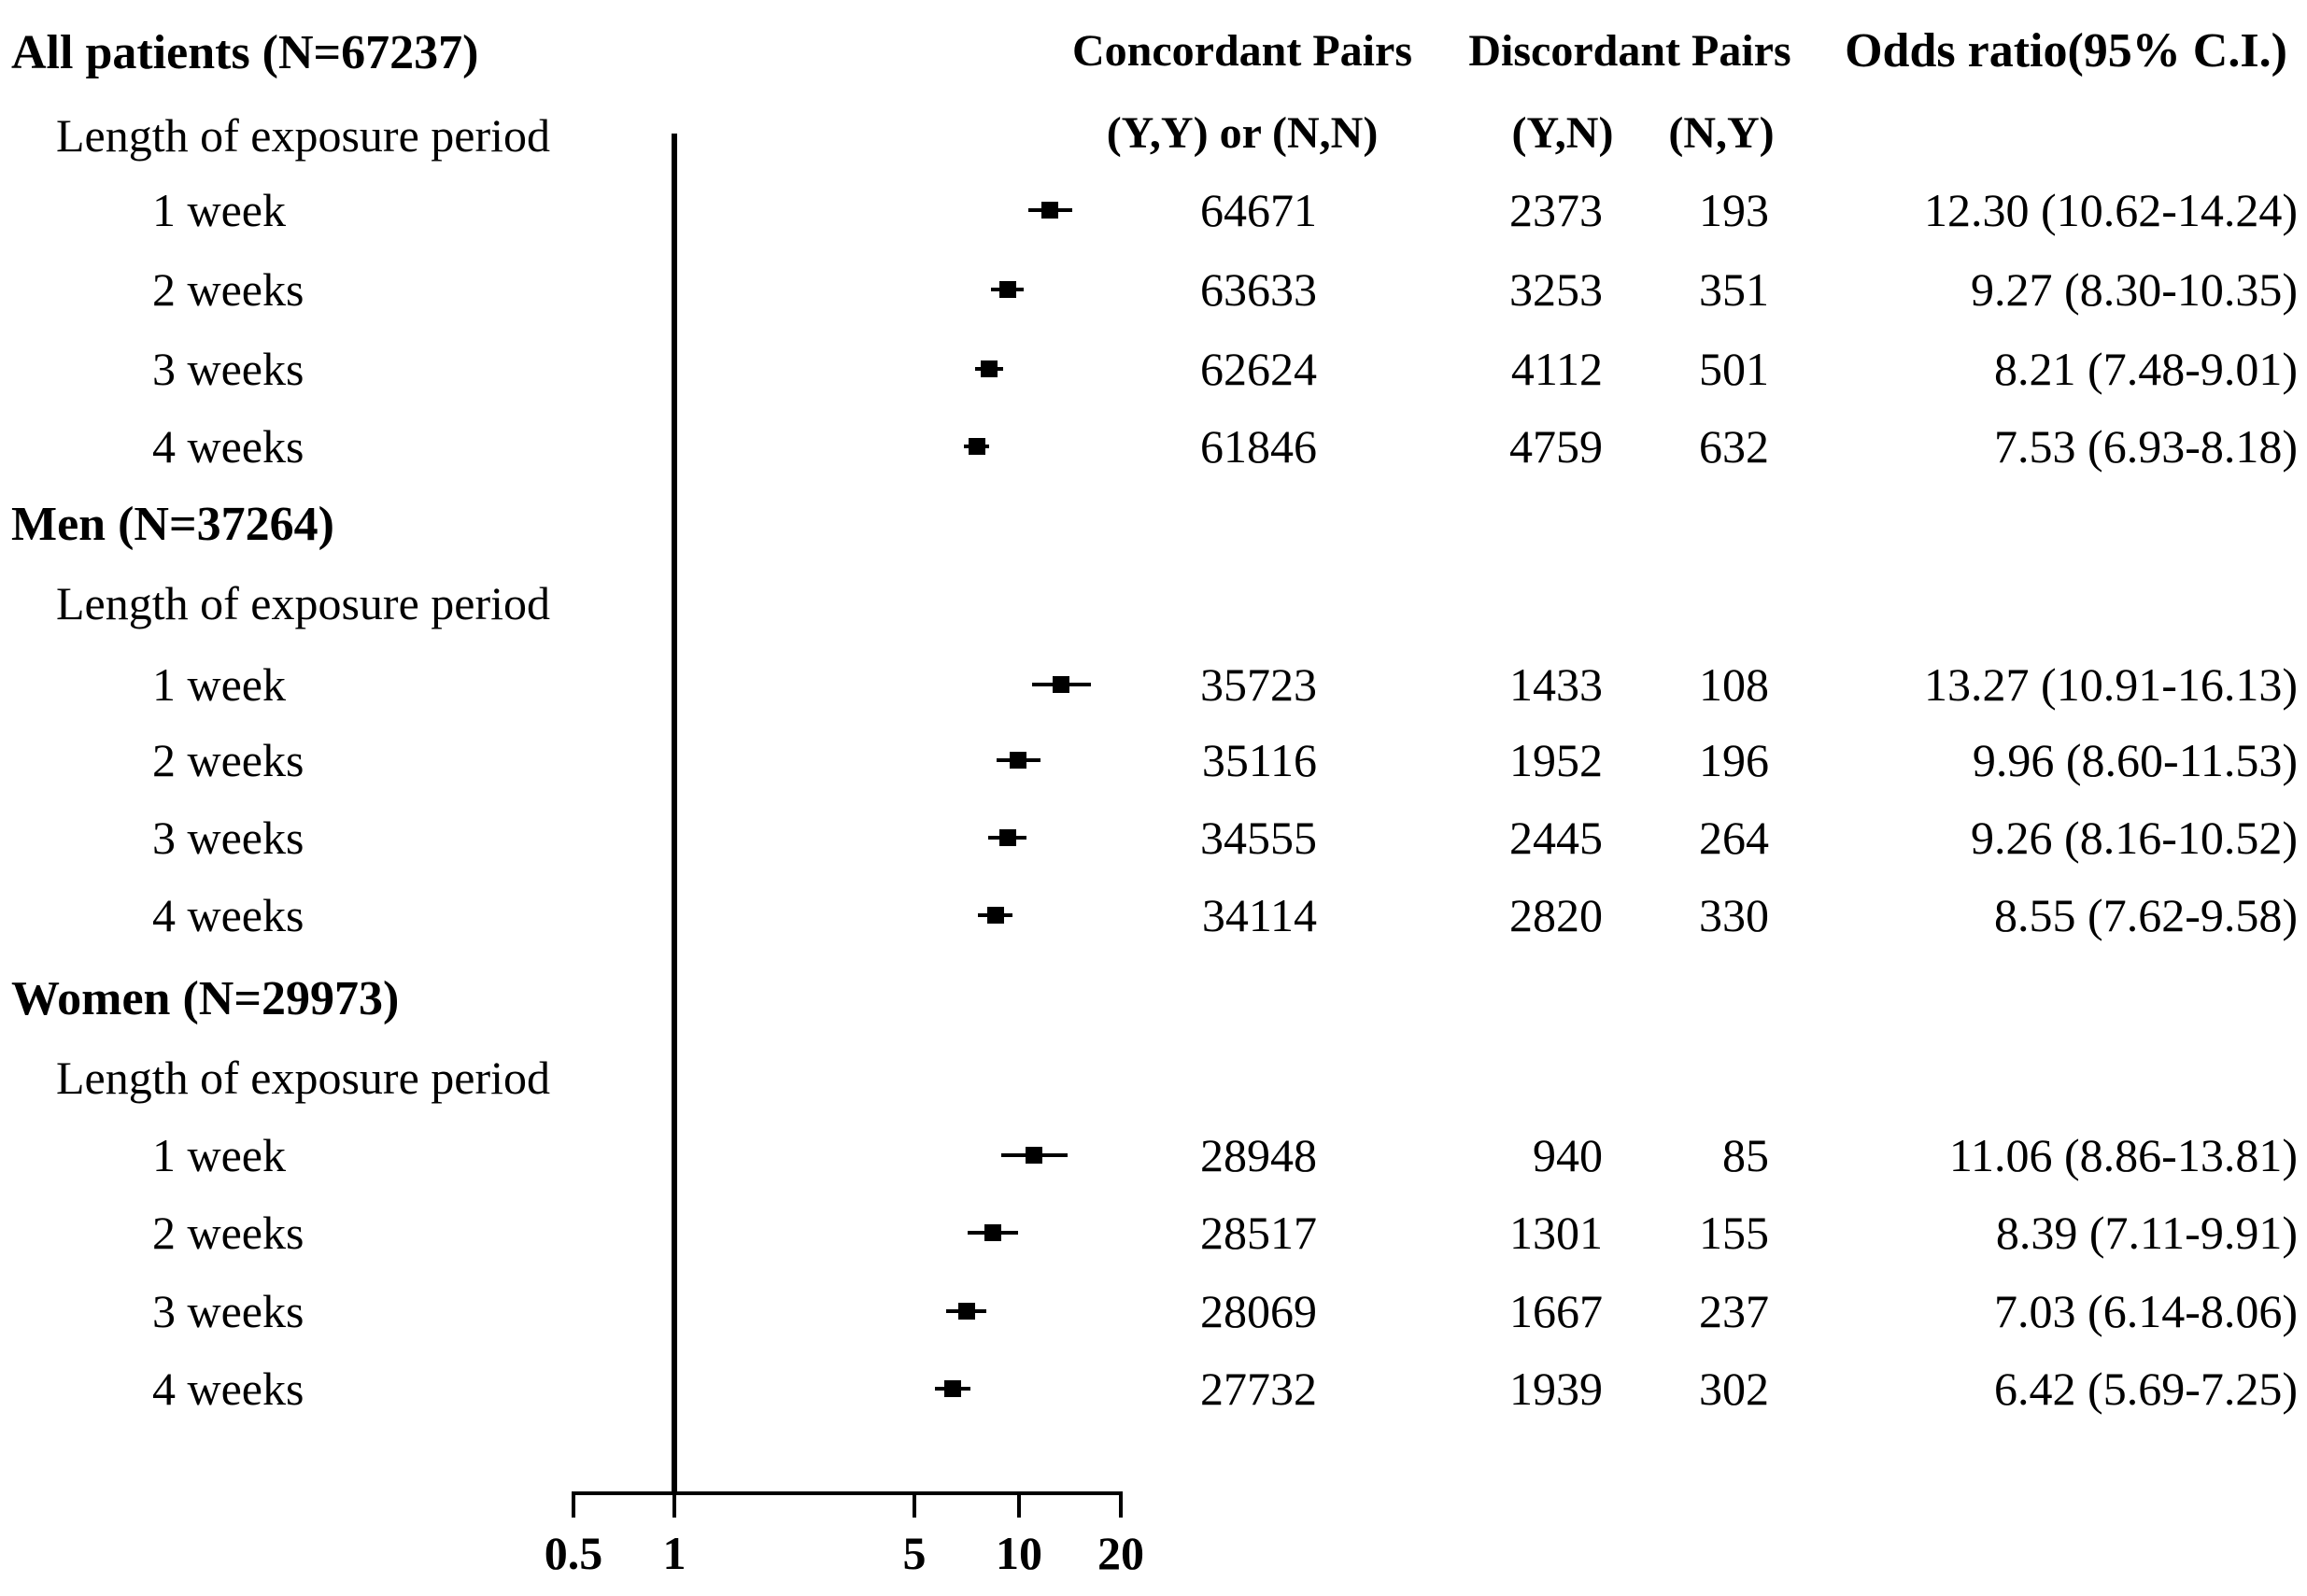 This screenshot has width=2307, height=1596. I want to click on concordant-value: 63633, so click(1258, 289).